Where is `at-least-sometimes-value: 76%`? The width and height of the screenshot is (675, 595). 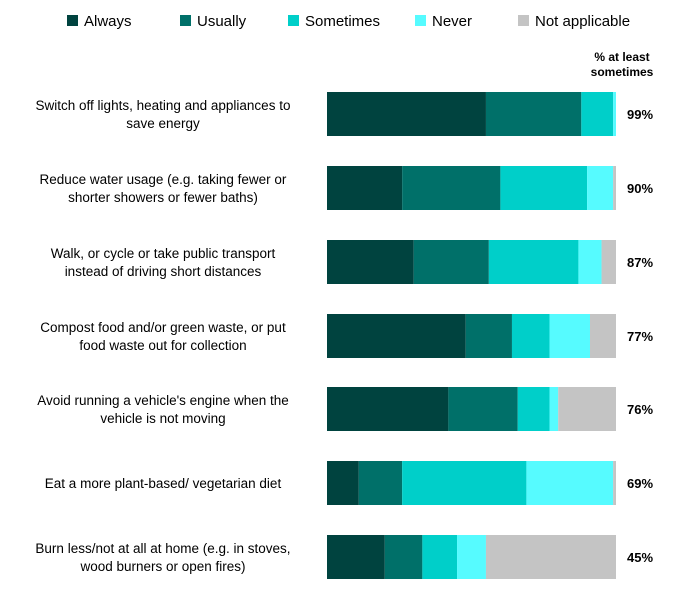 at-least-sometimes-value: 76% is located at coordinates (640, 409).